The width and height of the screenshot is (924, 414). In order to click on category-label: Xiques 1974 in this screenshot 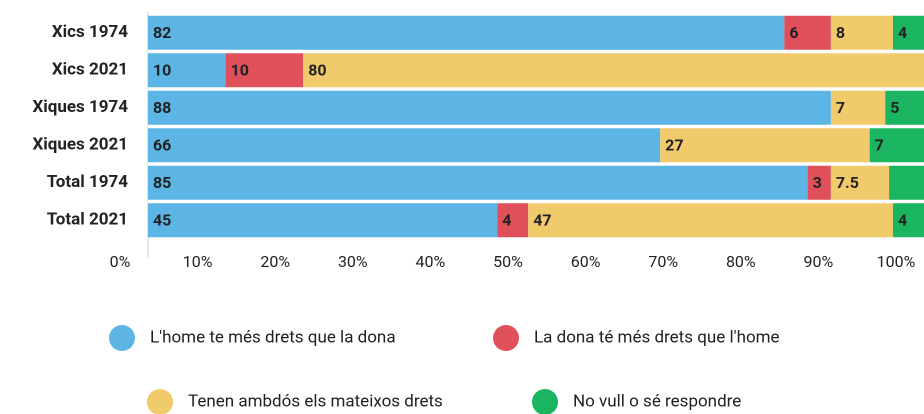, I will do `click(80, 107)`.